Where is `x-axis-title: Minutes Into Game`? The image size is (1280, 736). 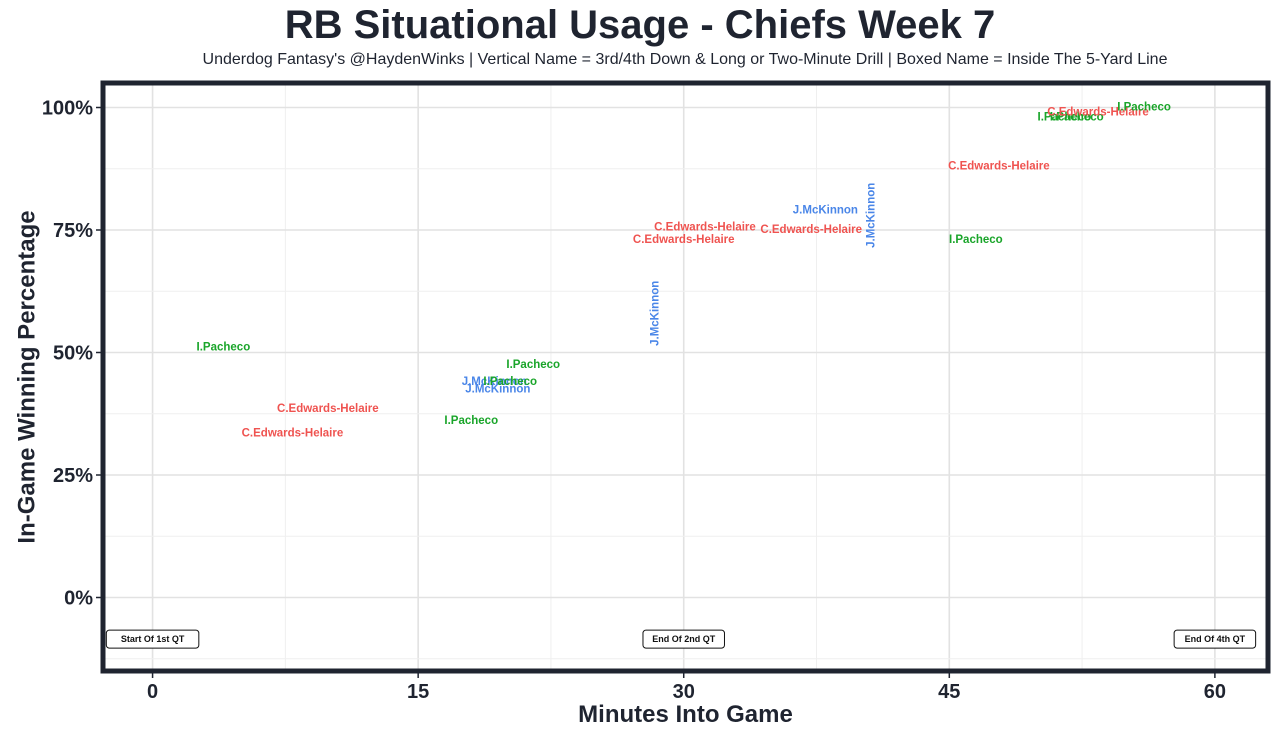 x-axis-title: Minutes Into Game is located at coordinates (685, 714).